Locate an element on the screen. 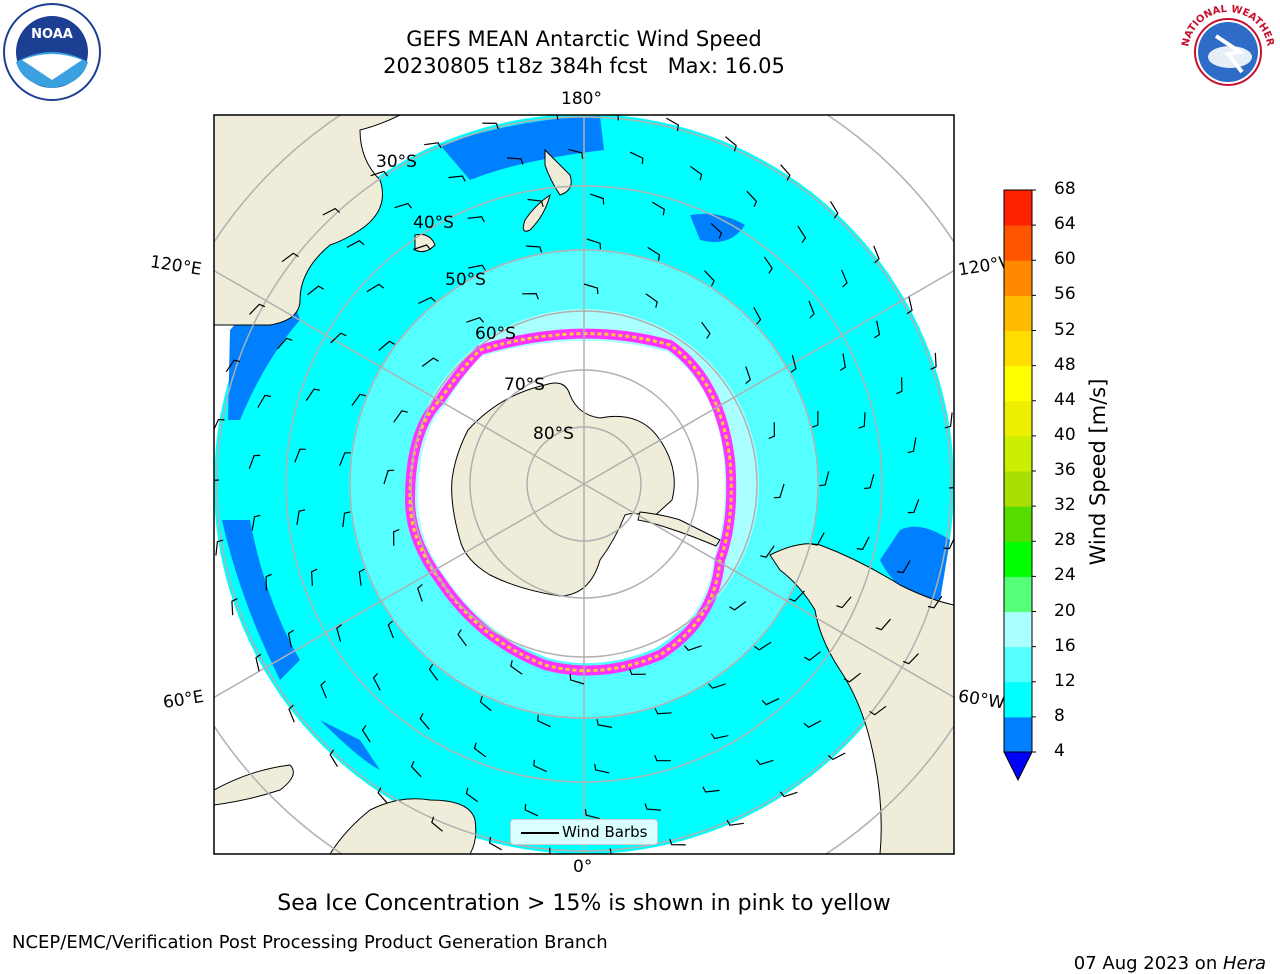 The height and width of the screenshot is (974, 1280). lat-label-40s: 40°S is located at coordinates (433, 223).